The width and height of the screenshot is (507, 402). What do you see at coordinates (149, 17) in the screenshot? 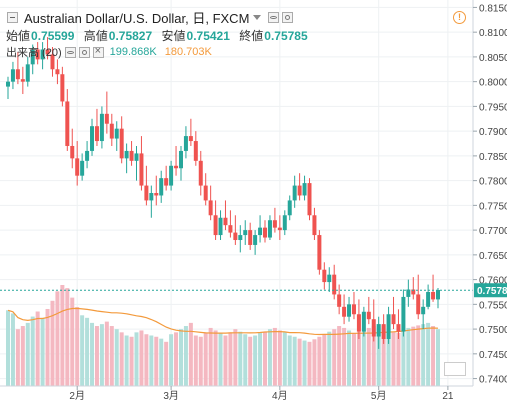
I see `chart-legend: Australian Dollar/U.S. Dollar, 日, FXCM` at bounding box center [149, 17].